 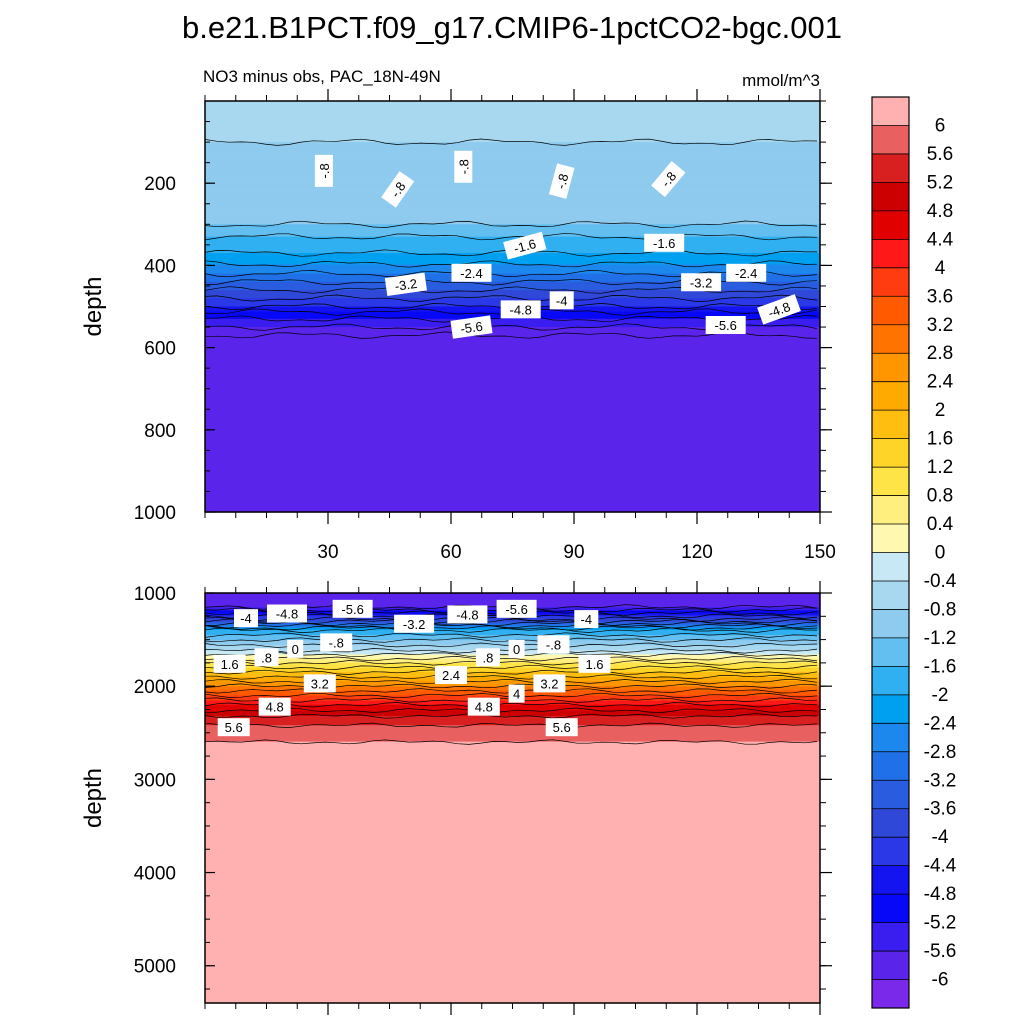 What do you see at coordinates (155, 967) in the screenshot?
I see `y-tick-label: 5000` at bounding box center [155, 967].